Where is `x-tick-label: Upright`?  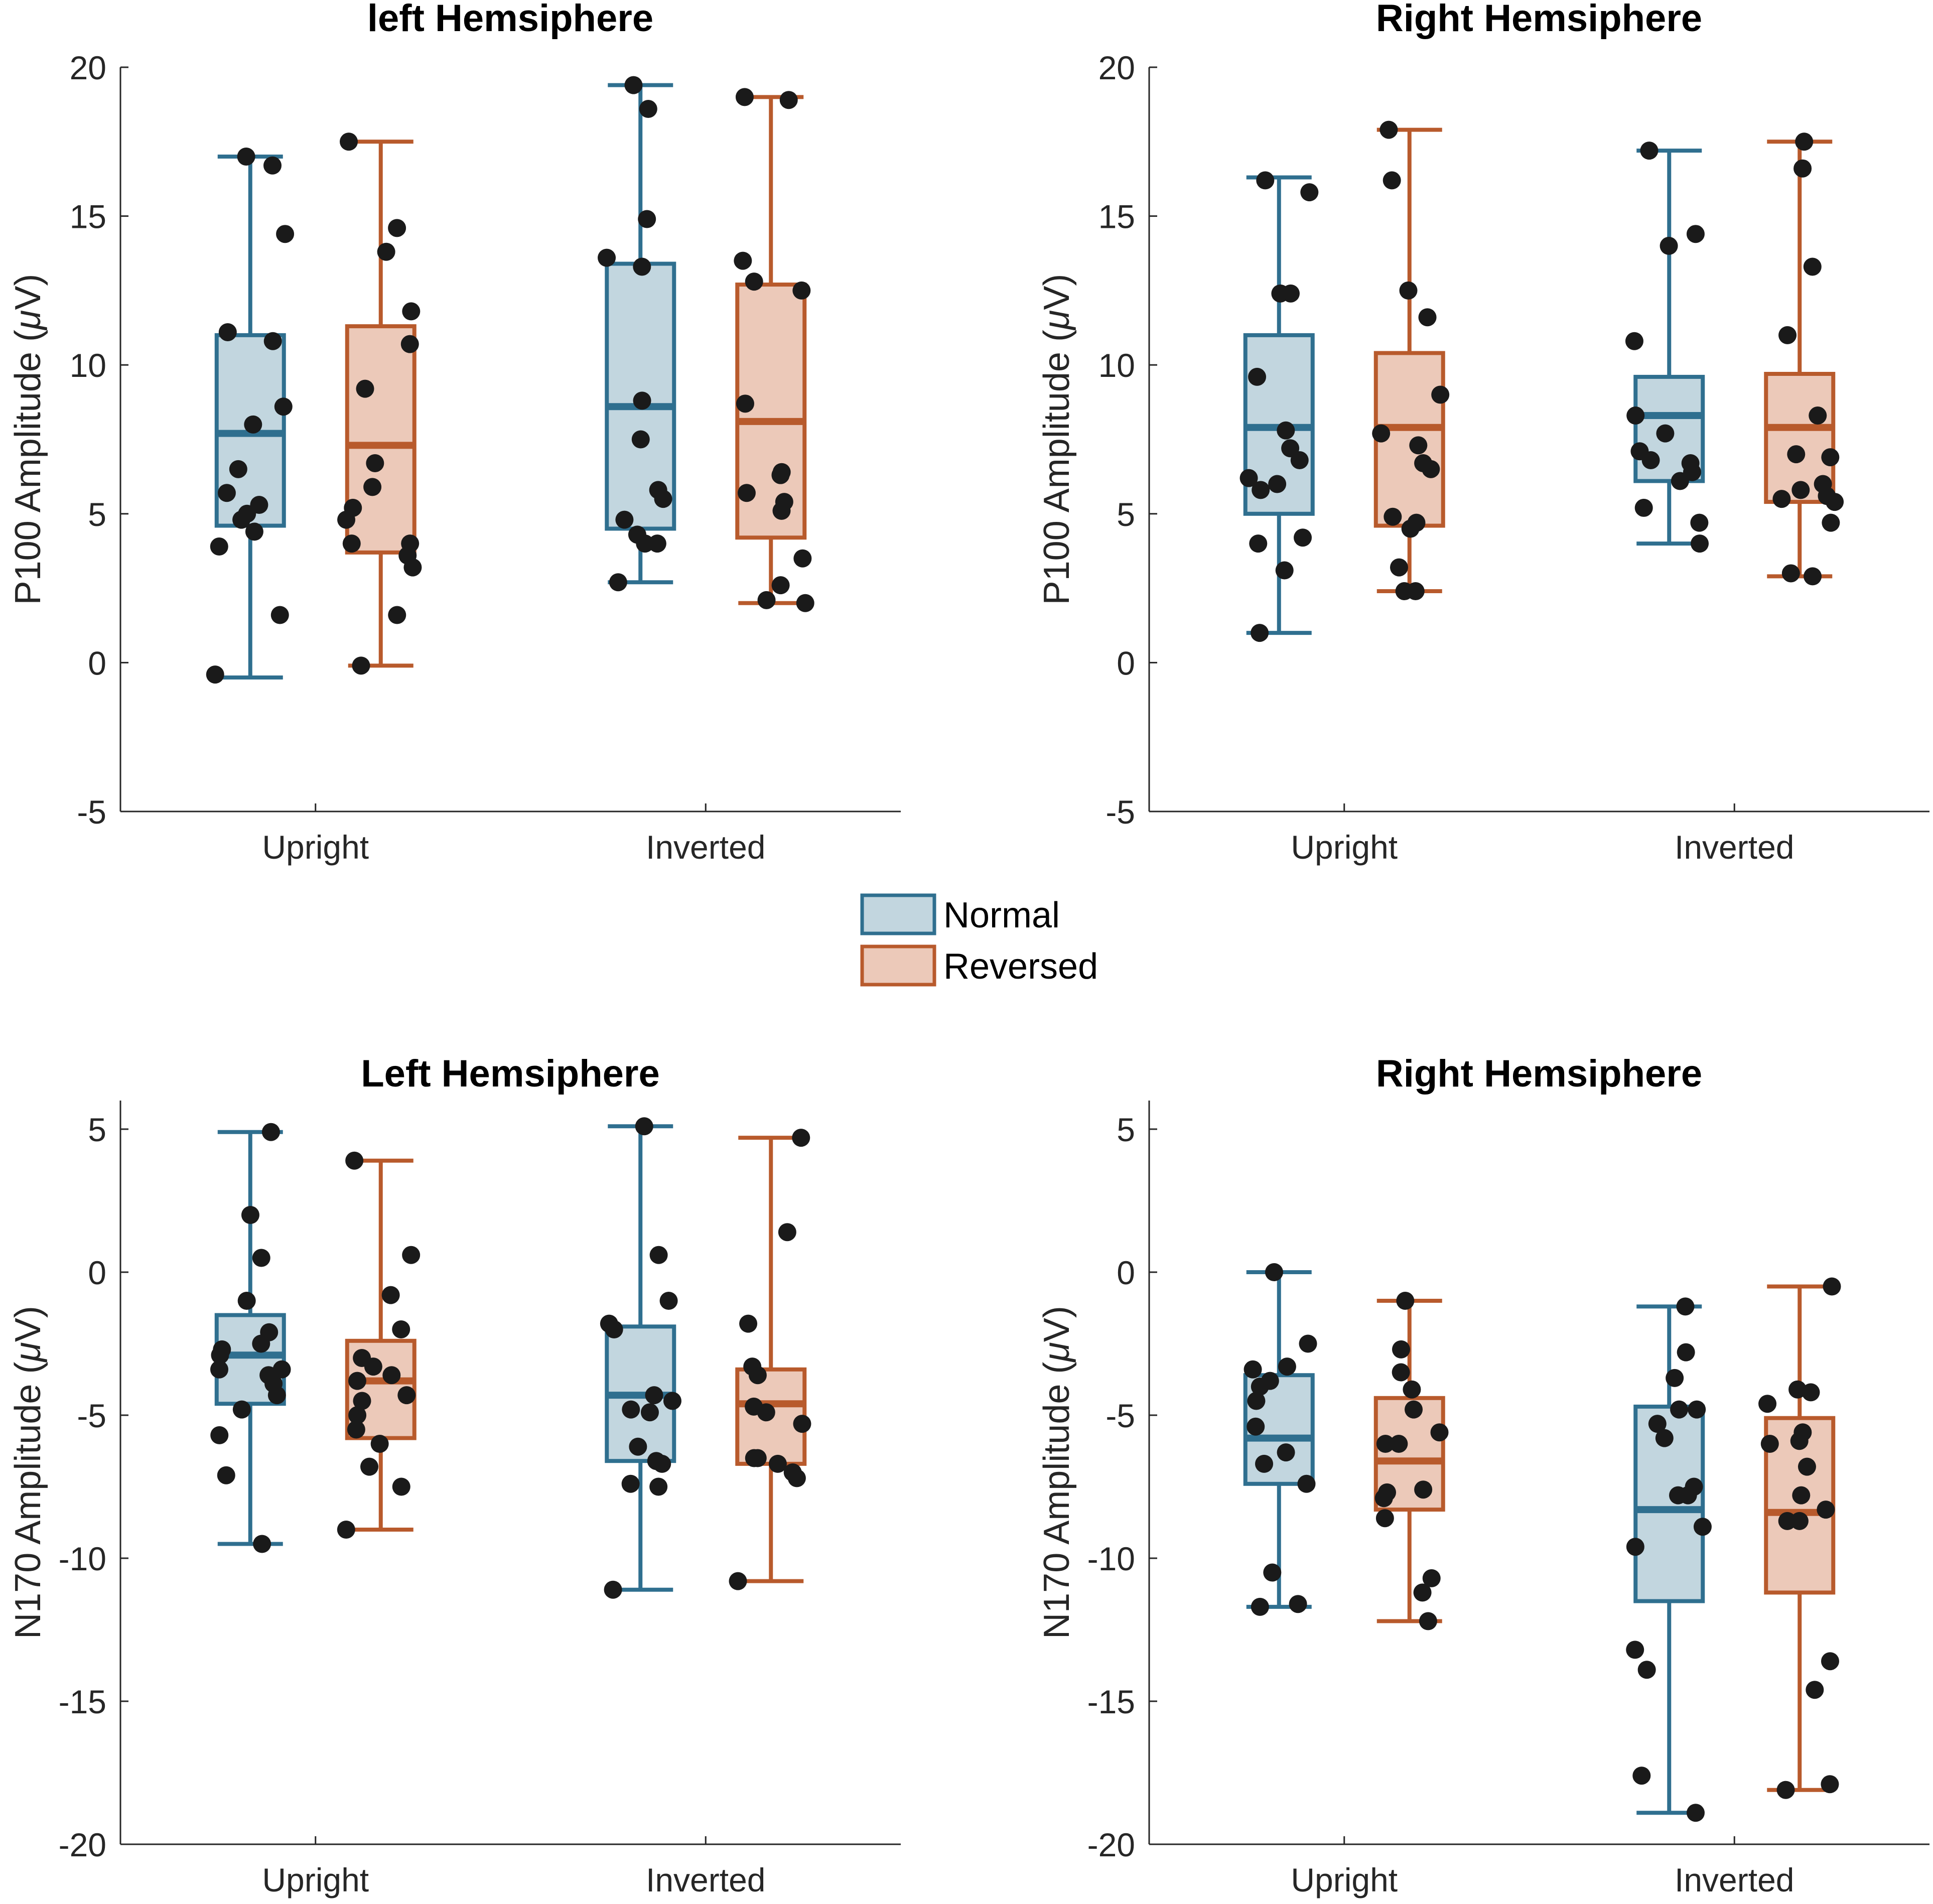 x-tick-label: Upright is located at coordinates (1344, 1879).